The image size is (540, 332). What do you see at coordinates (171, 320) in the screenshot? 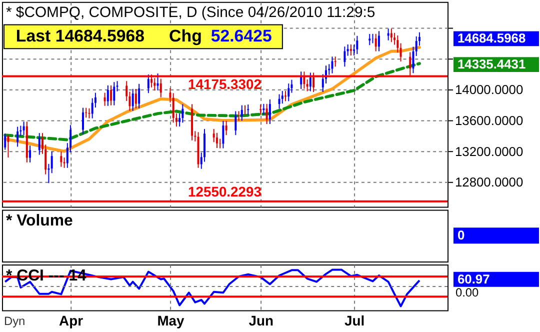
I see `x-tick-label: May` at bounding box center [171, 320].